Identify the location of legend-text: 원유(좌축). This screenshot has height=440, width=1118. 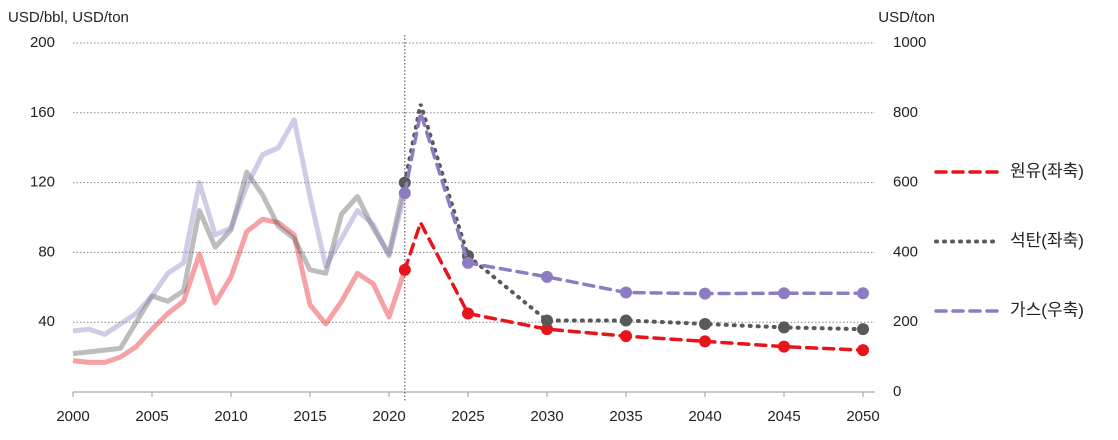
(1047, 170).